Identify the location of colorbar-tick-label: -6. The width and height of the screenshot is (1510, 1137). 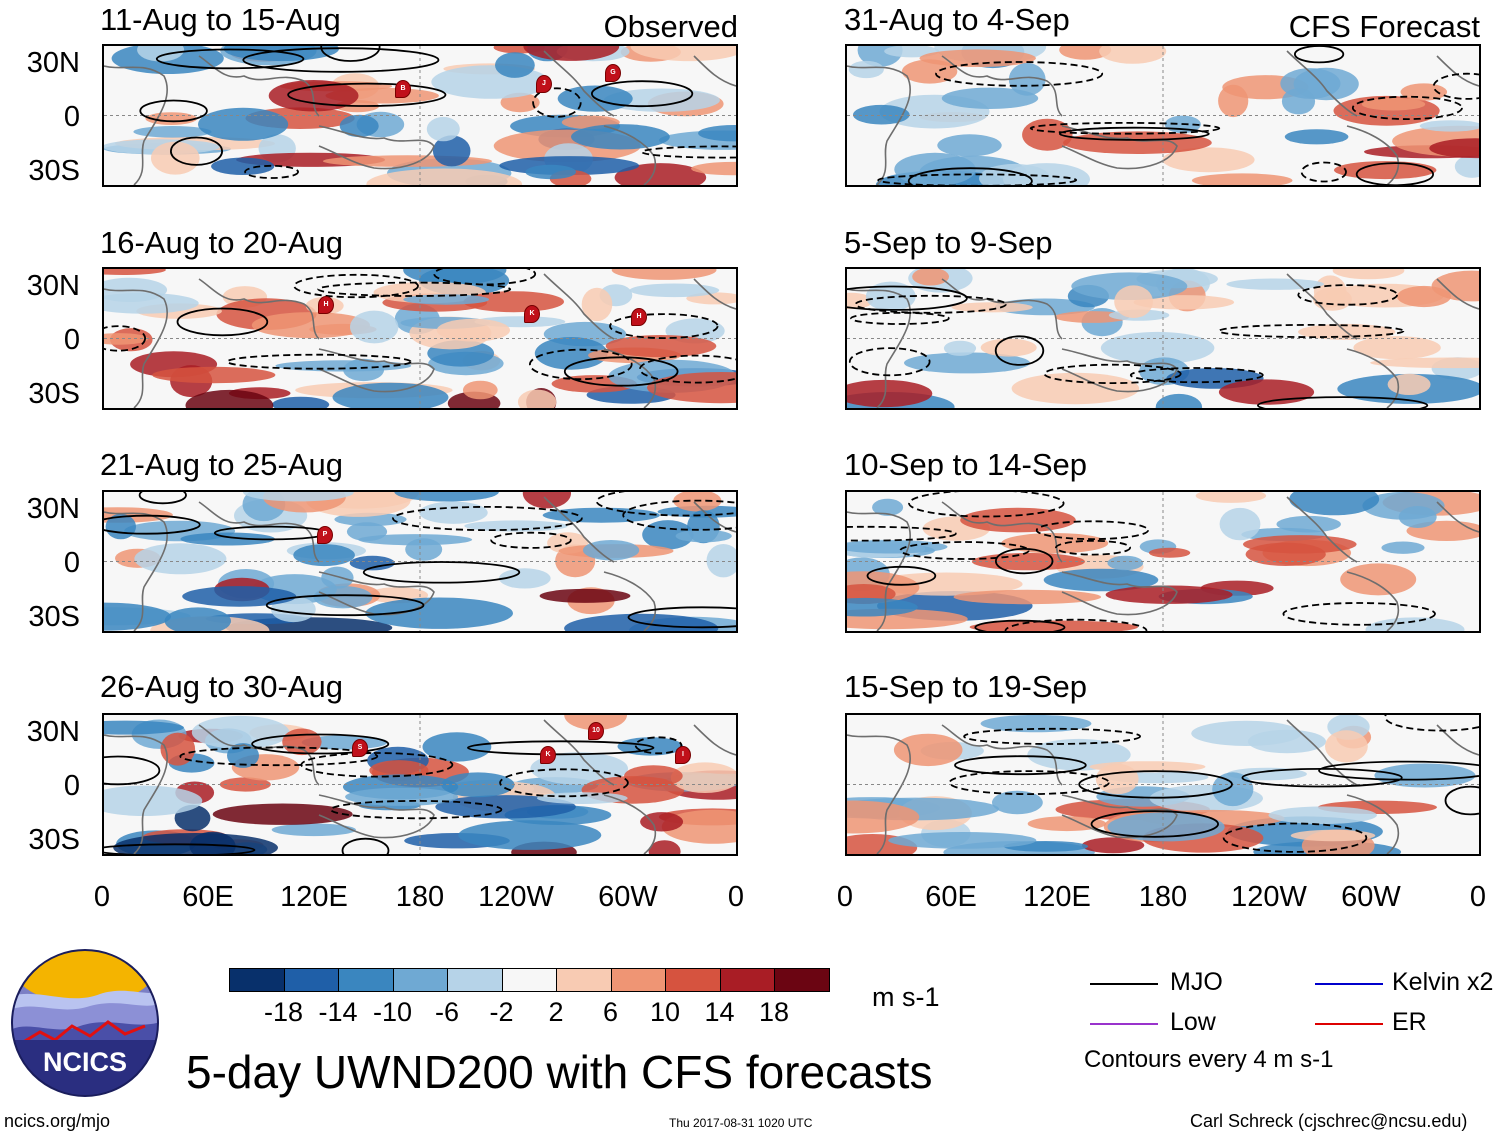
(446, 1012).